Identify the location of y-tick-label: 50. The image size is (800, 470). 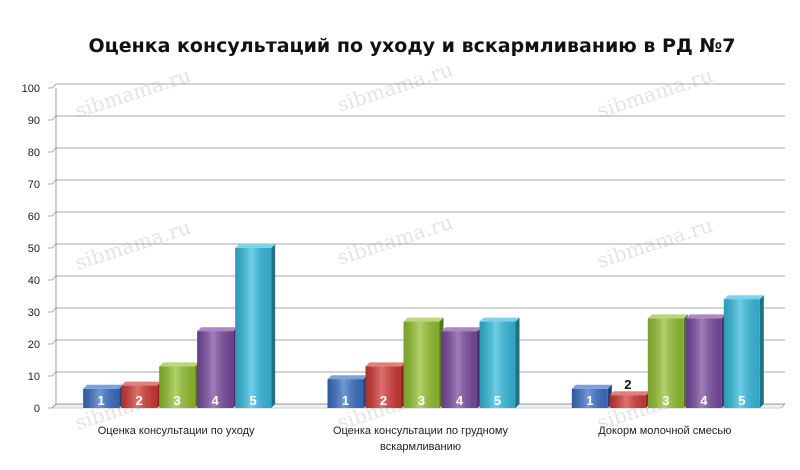
(34, 249).